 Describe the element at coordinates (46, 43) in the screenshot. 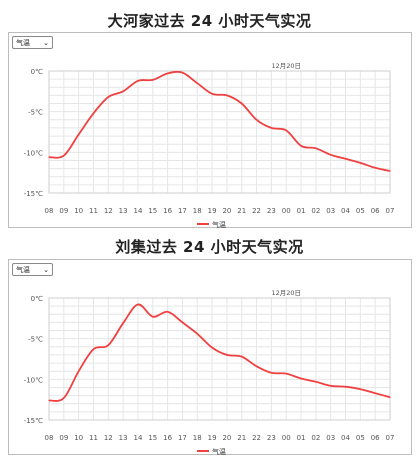

I see `chevron-down-icon: ⌄` at that location.